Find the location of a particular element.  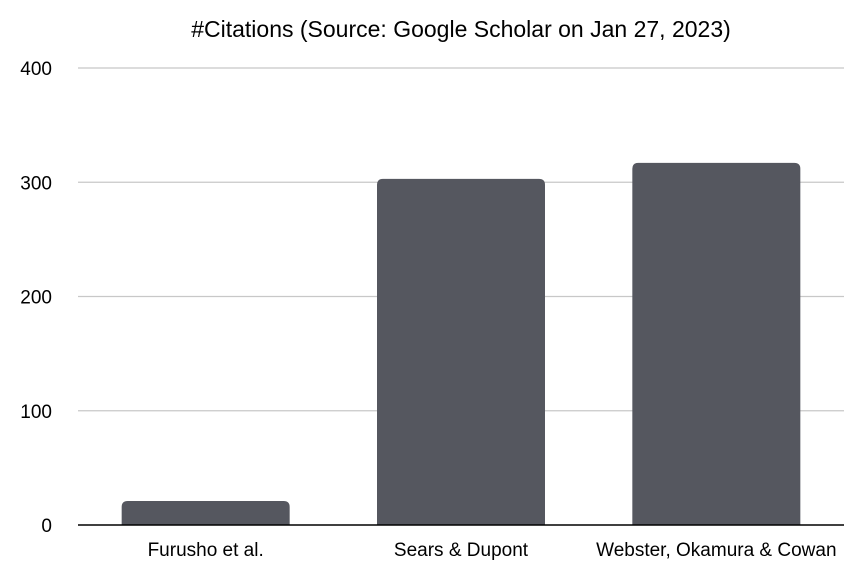

bar-furusho-et-al is located at coordinates (205, 513).